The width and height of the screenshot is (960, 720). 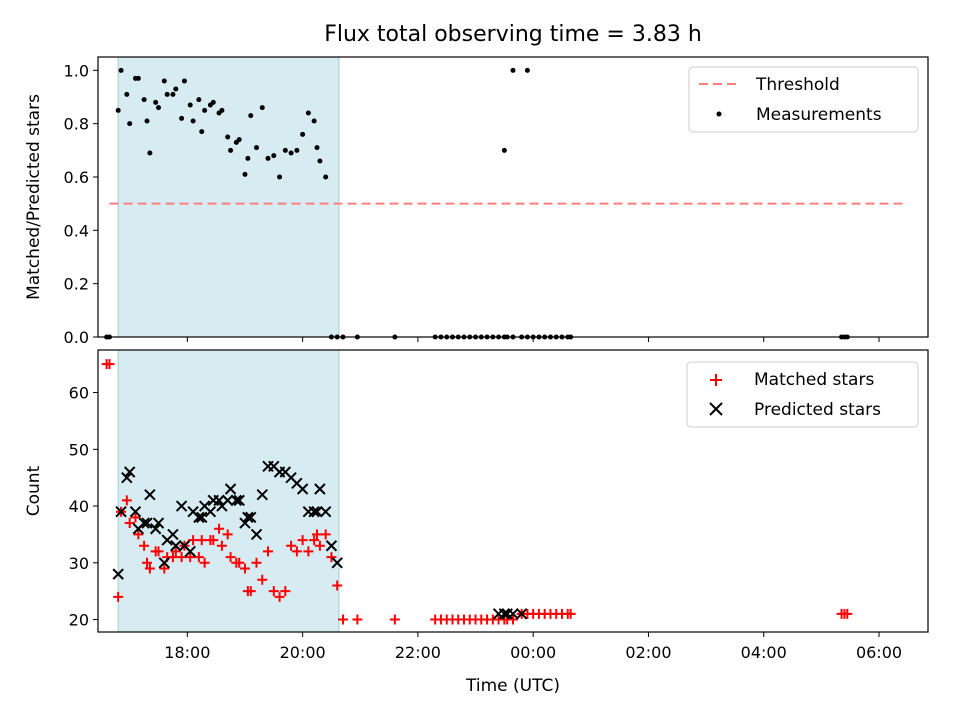 I want to click on legend-matched-swatch, so click(x=716, y=380).